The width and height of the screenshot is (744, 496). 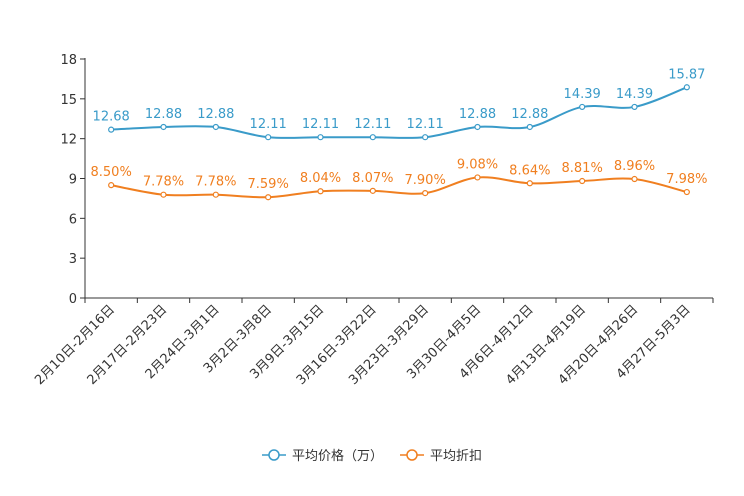 I want to click on y-tick-label: 9, so click(x=73, y=180).